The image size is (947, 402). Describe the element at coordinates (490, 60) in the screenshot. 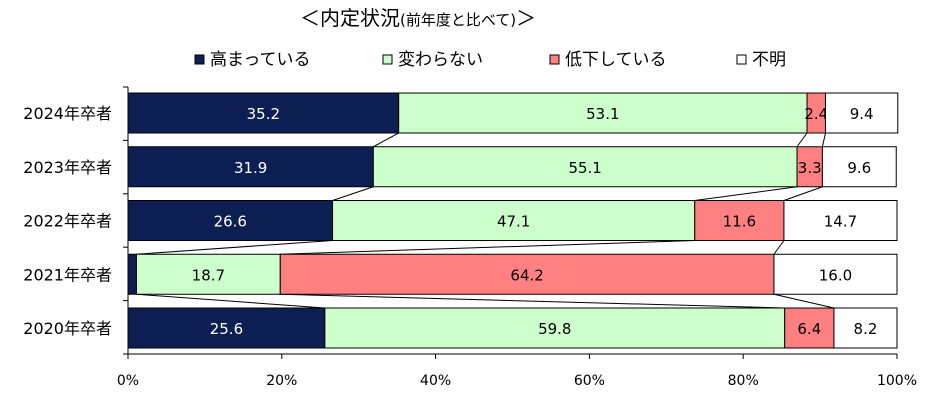

I see `legend: 高まっている 変わらない 低下している 不明` at that location.